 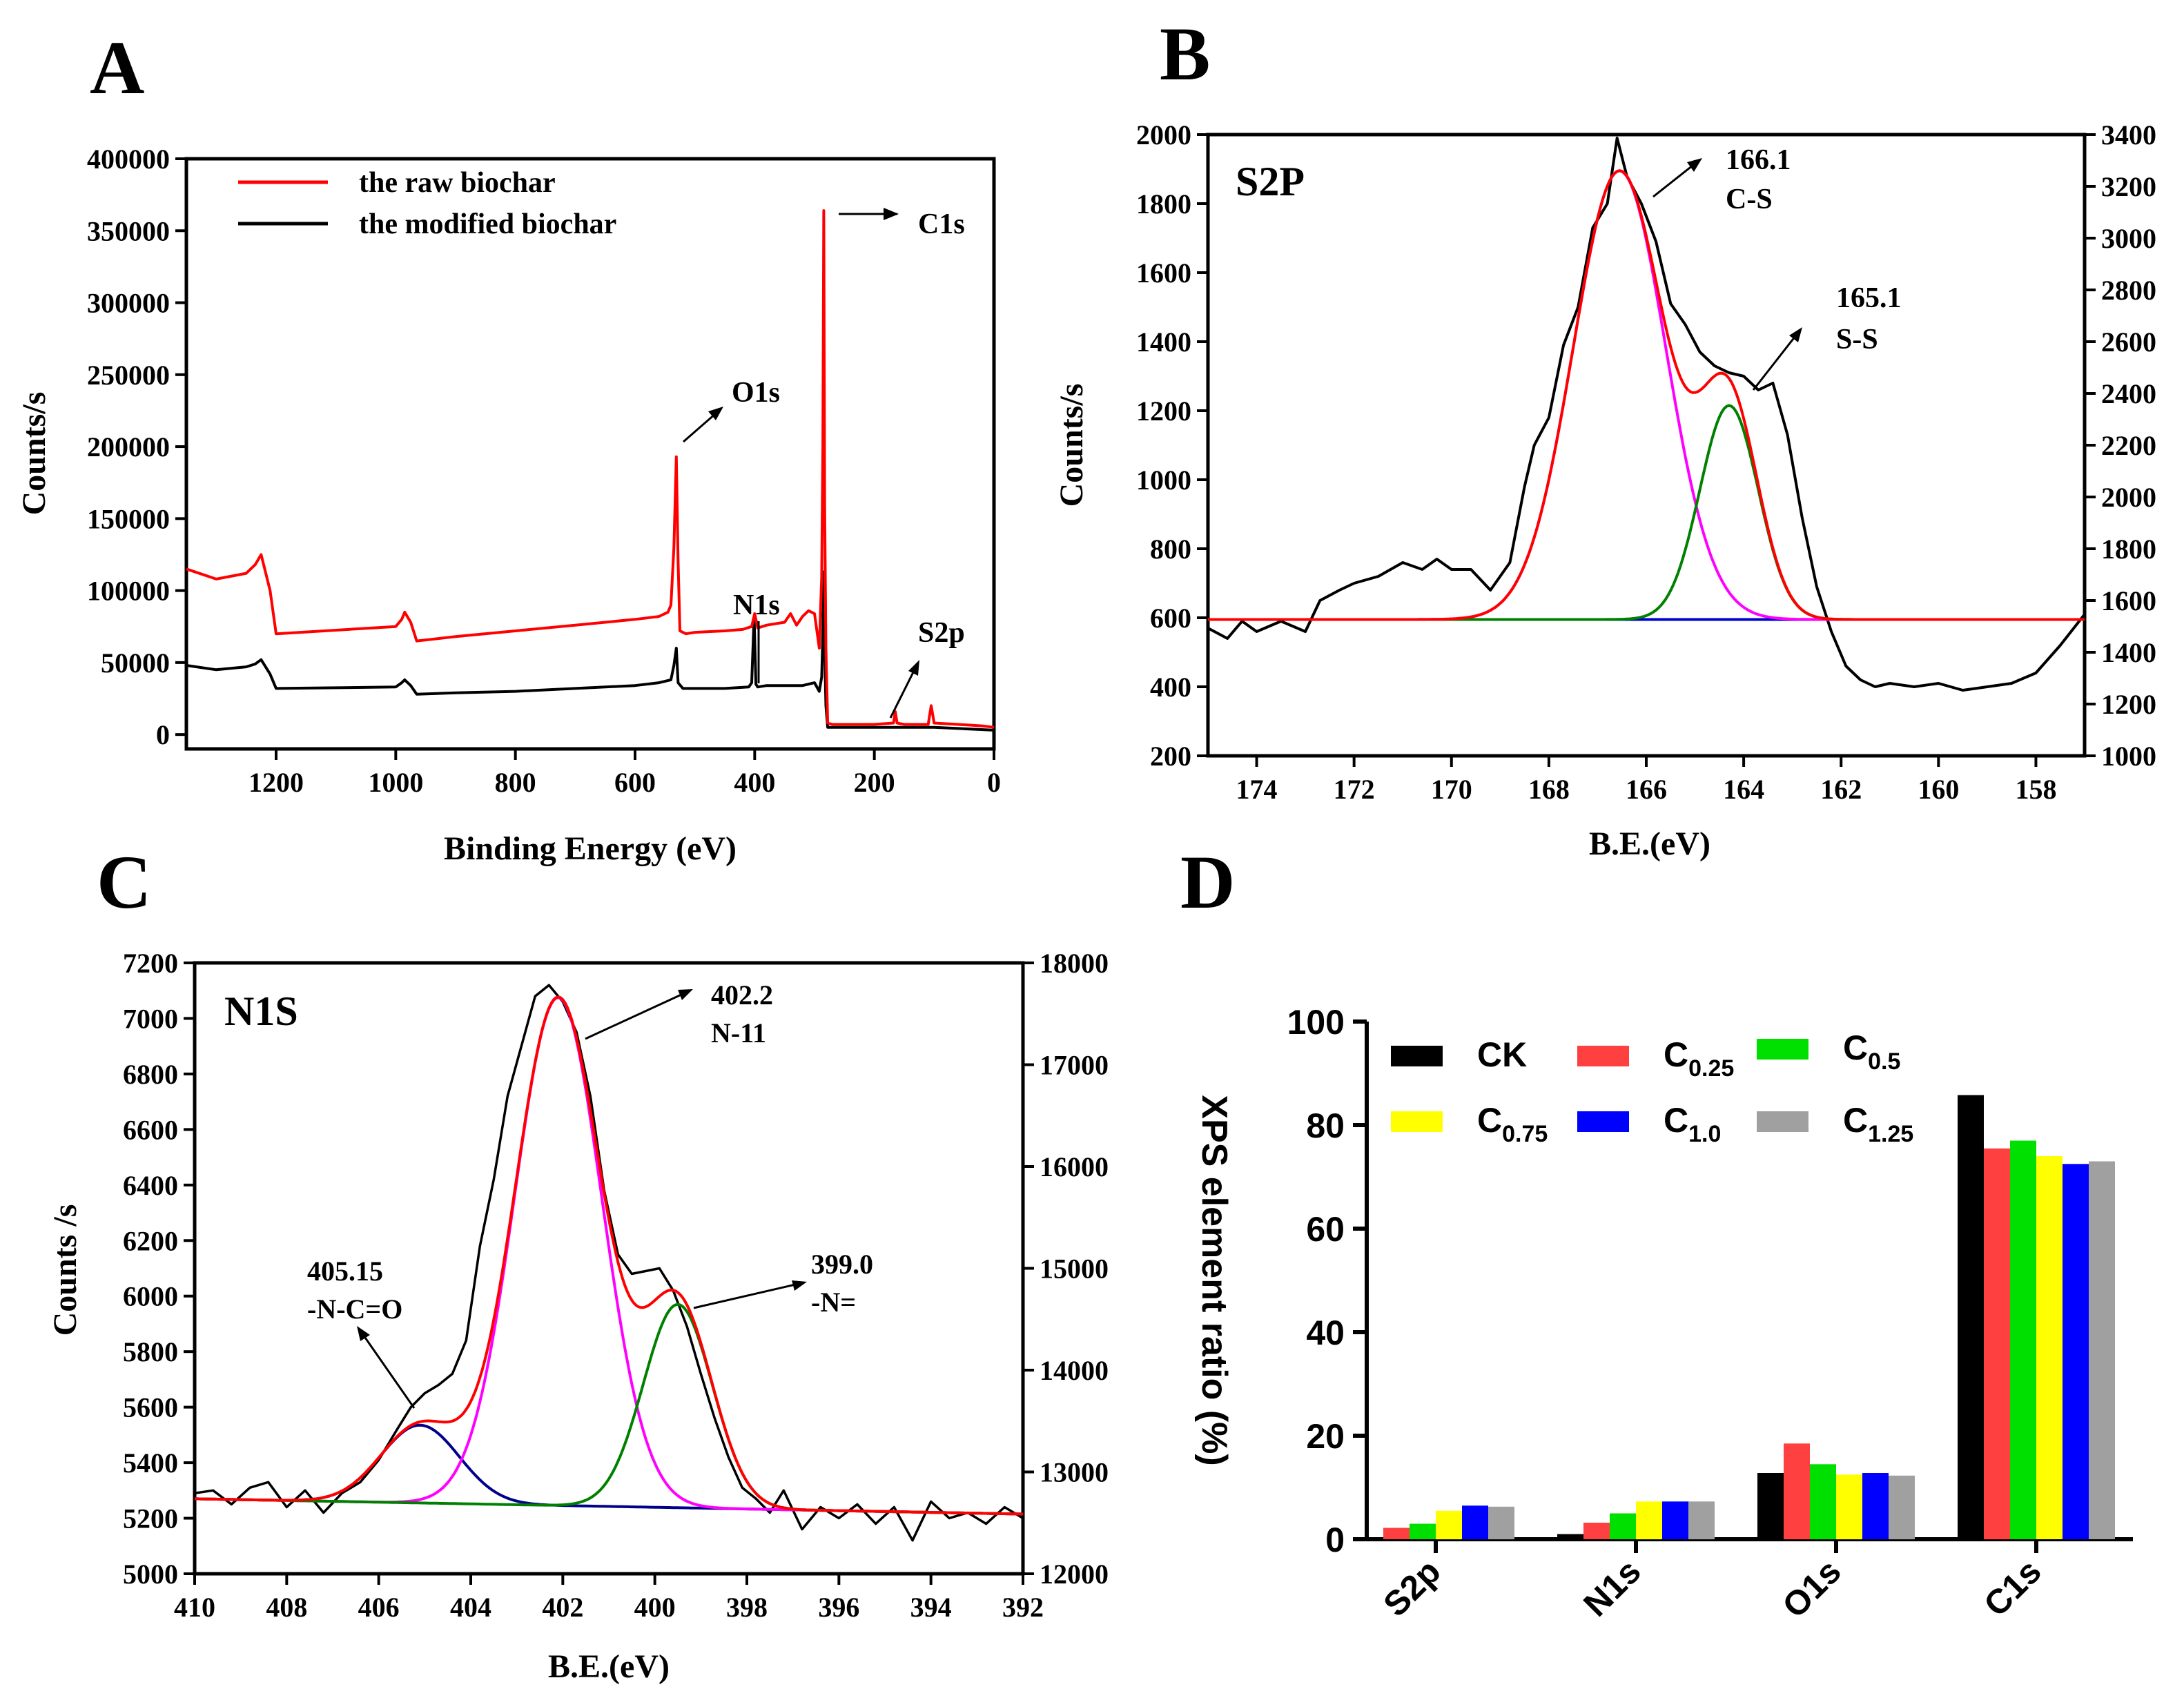 I want to click on fit-peak-s-s, so click(x=1646, y=512).